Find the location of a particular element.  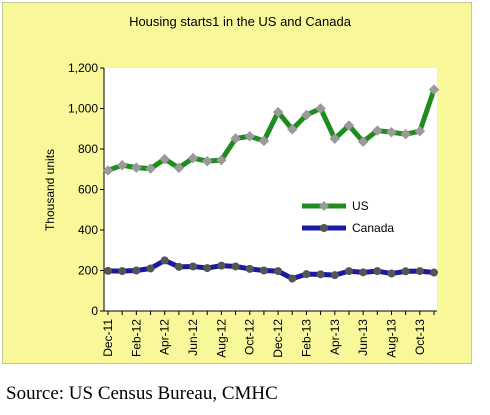

x-tick-label: Dec-11 is located at coordinates (108, 338).